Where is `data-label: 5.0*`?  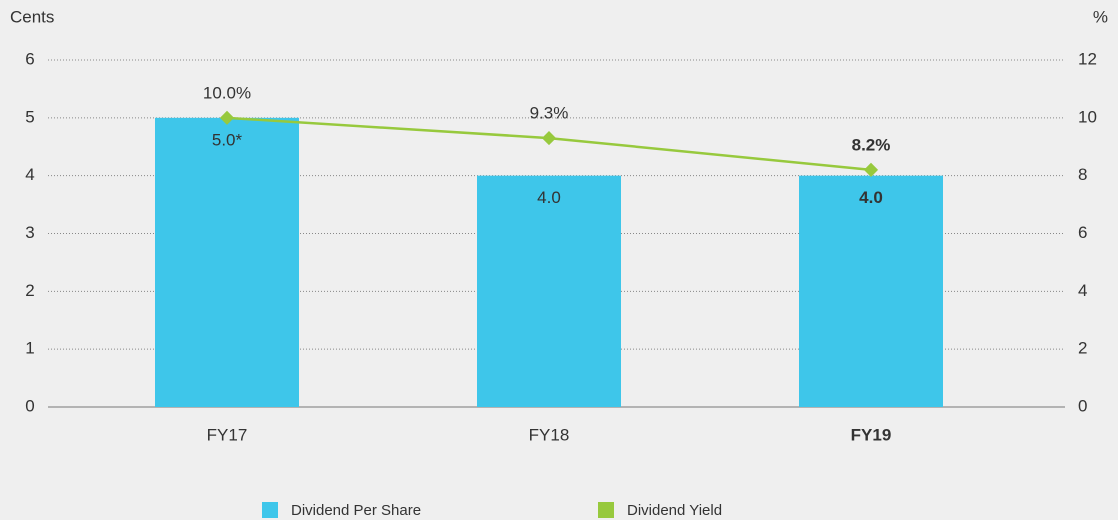
data-label: 5.0* is located at coordinates (227, 139).